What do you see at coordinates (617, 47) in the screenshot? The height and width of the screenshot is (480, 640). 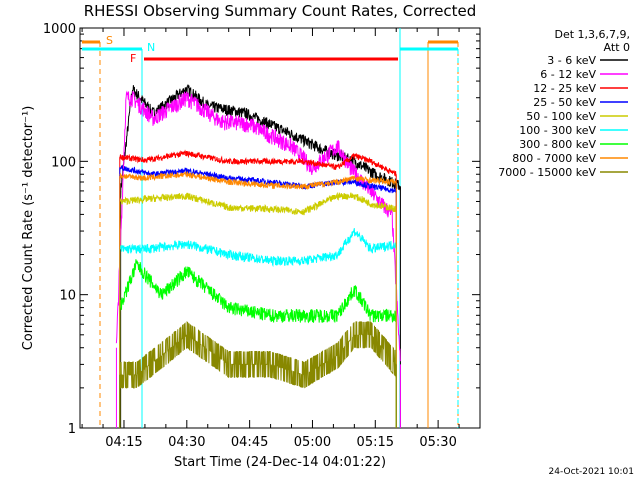 I see `legend-header-line2: Att 0` at bounding box center [617, 47].